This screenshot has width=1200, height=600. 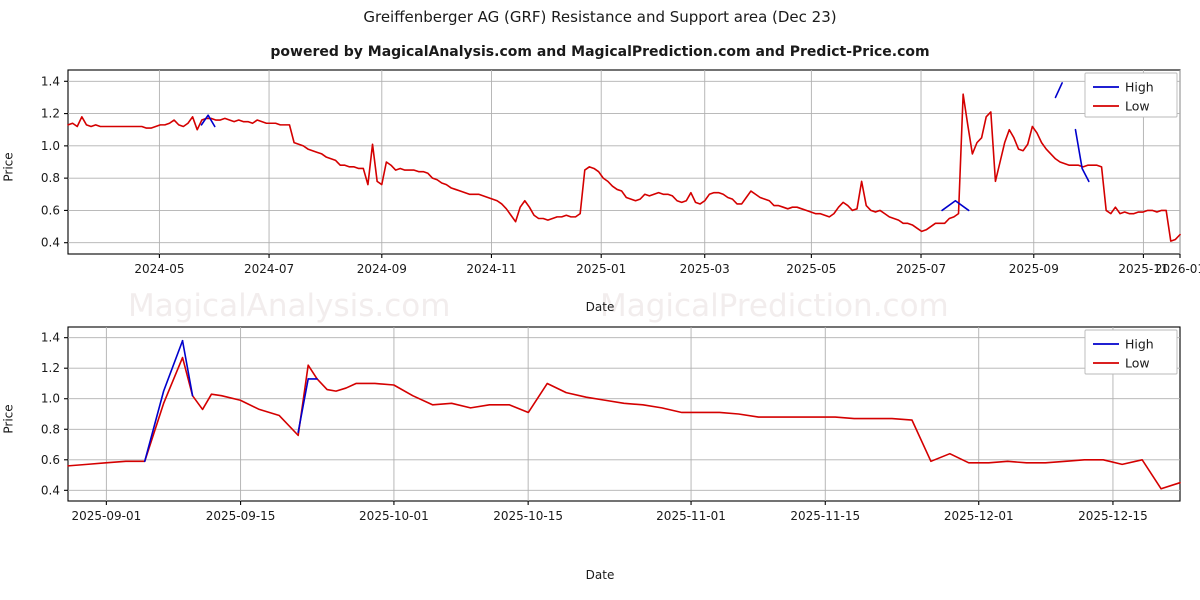 What do you see at coordinates (1034, 269) in the screenshot?
I see `x-tick-label: 2025-09` at bounding box center [1034, 269].